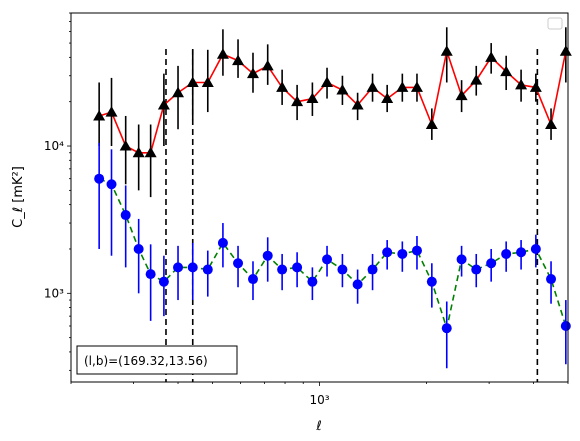 The image size is (580, 441). What do you see at coordinates (146, 361) in the screenshot?
I see `annotation-text: (l,b)=(169.32,13.56)` at bounding box center [146, 361].